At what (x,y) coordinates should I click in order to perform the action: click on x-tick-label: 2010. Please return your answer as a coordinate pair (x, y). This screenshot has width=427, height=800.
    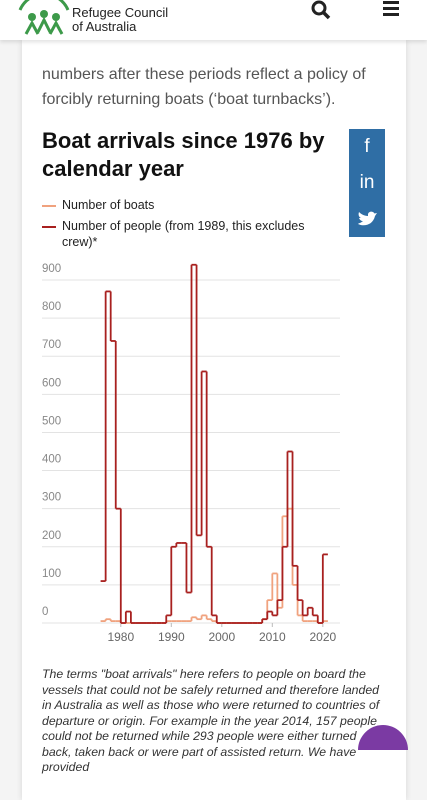
    Looking at the image, I should click on (272, 637).